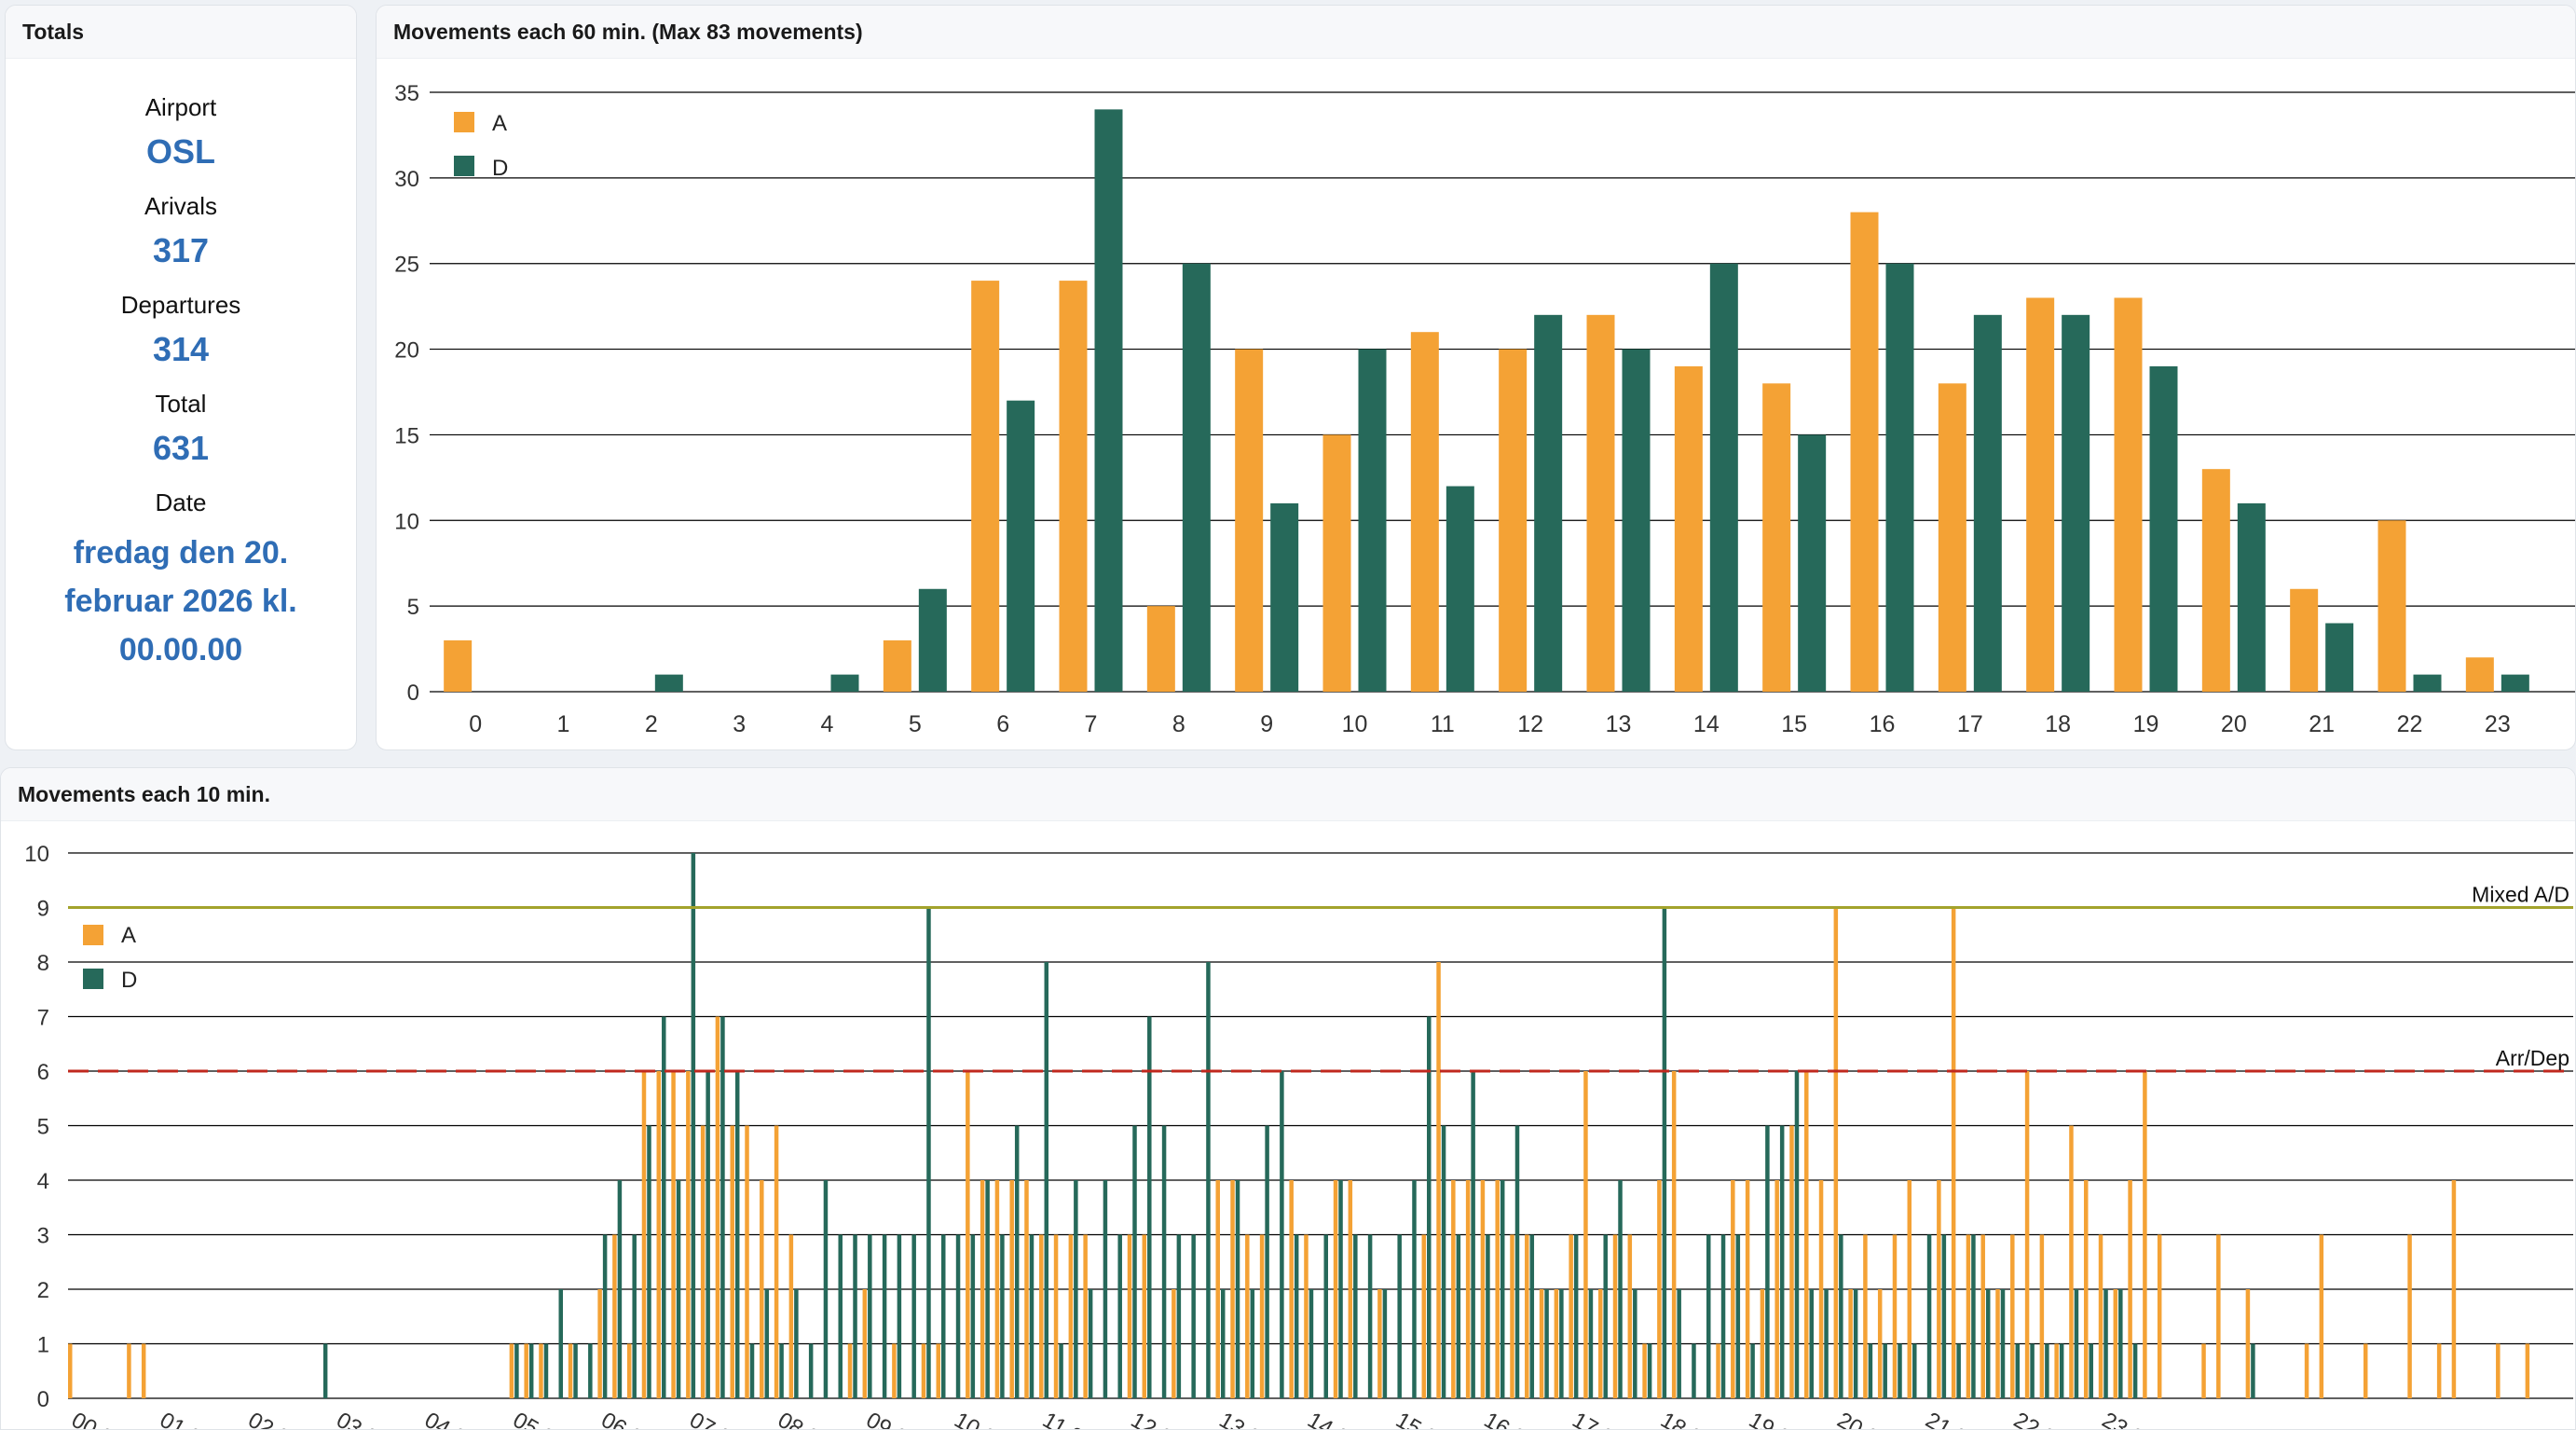  I want to click on y-tick-label: 8, so click(43, 963).